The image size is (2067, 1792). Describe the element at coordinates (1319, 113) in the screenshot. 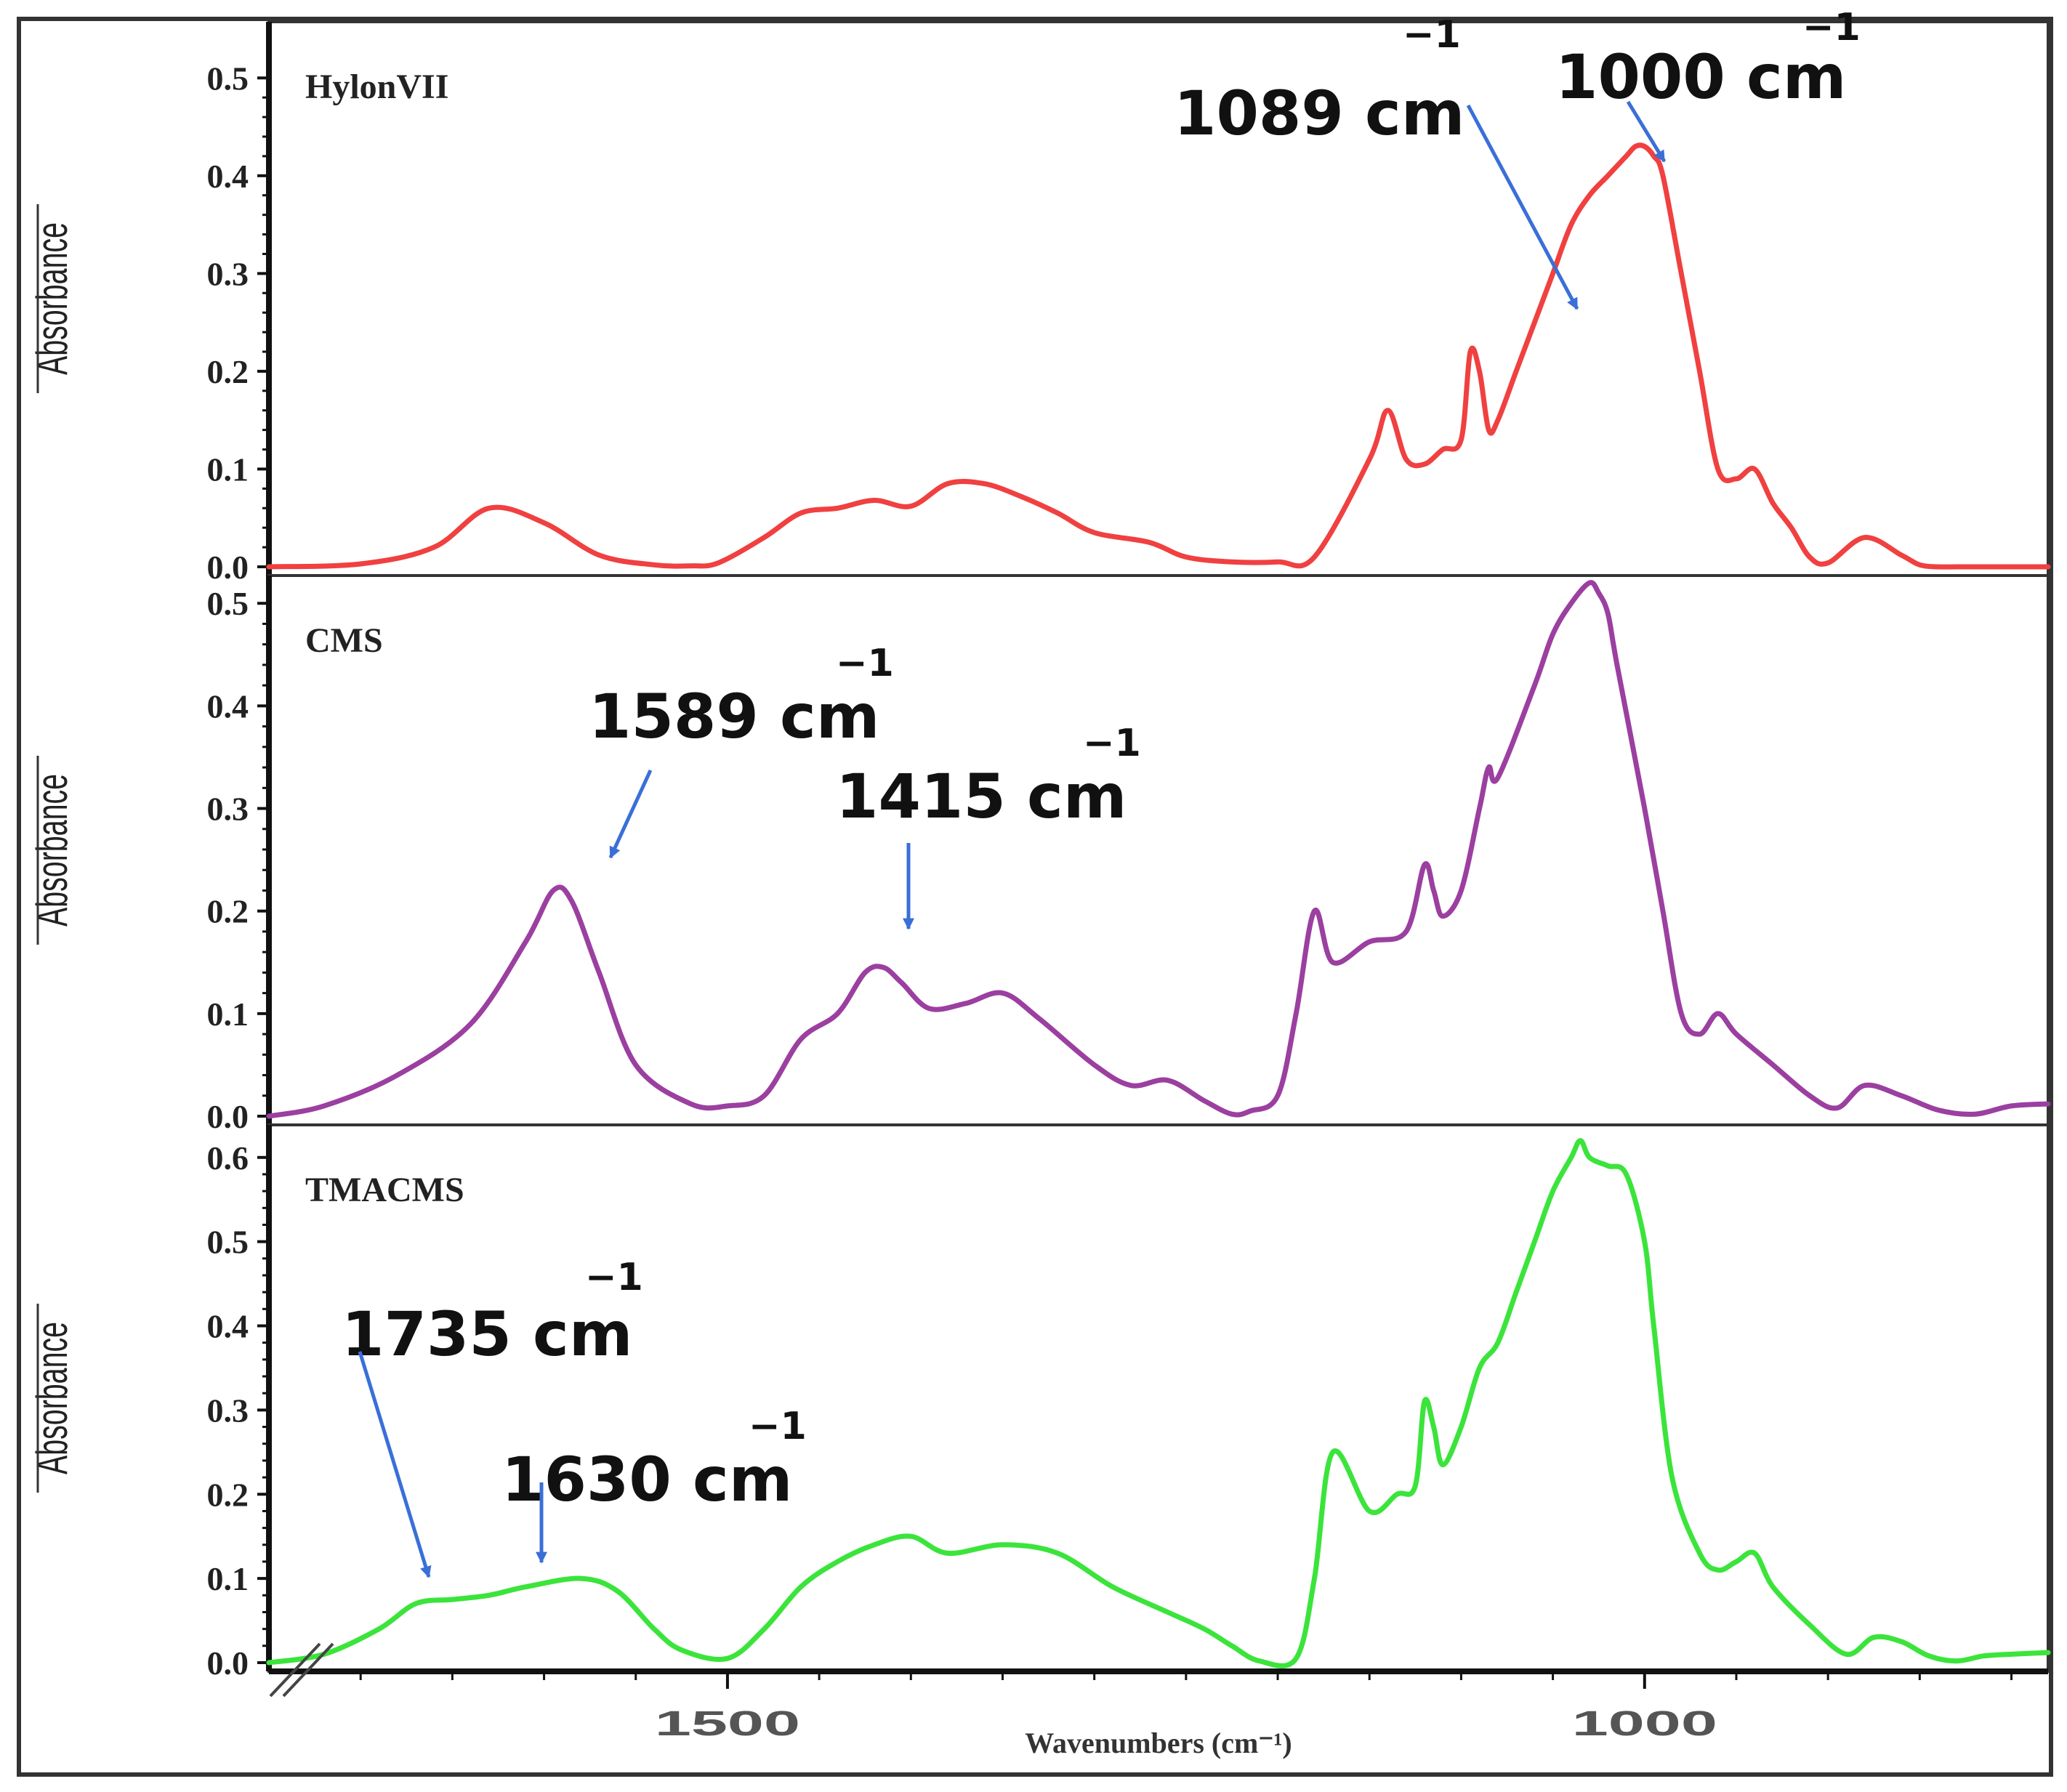

I see `peak-annotation-label: 1089 cm` at that location.